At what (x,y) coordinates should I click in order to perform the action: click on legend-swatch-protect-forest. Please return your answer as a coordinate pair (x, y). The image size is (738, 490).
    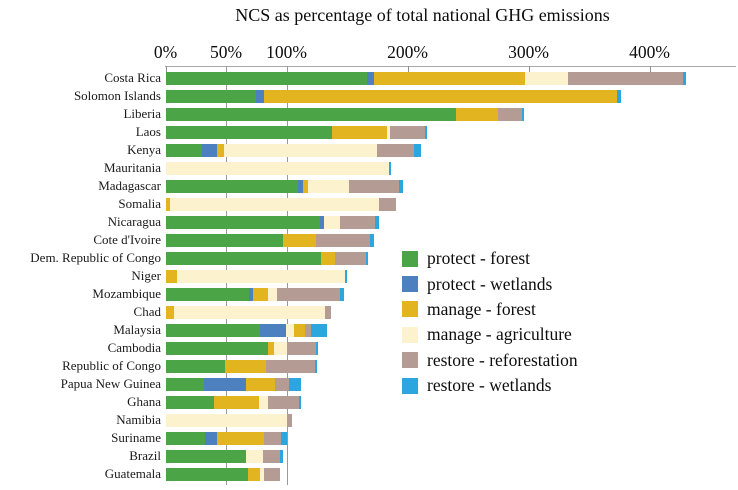
    Looking at the image, I should click on (410, 258).